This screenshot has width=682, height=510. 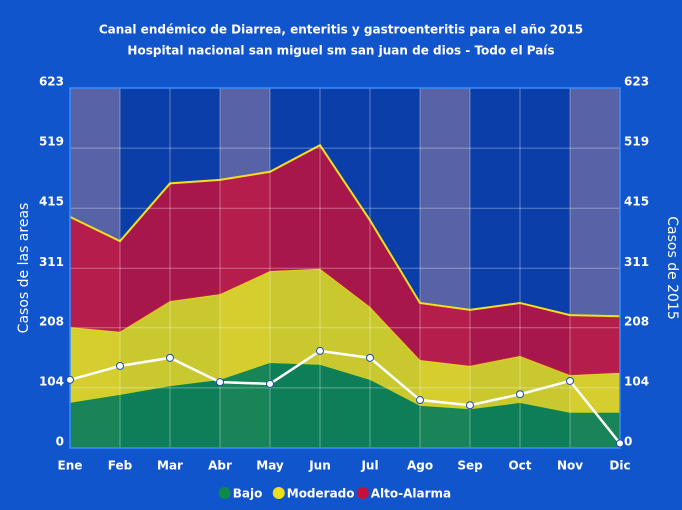 What do you see at coordinates (619, 466) in the screenshot?
I see `x-tick-label: Dic` at bounding box center [619, 466].